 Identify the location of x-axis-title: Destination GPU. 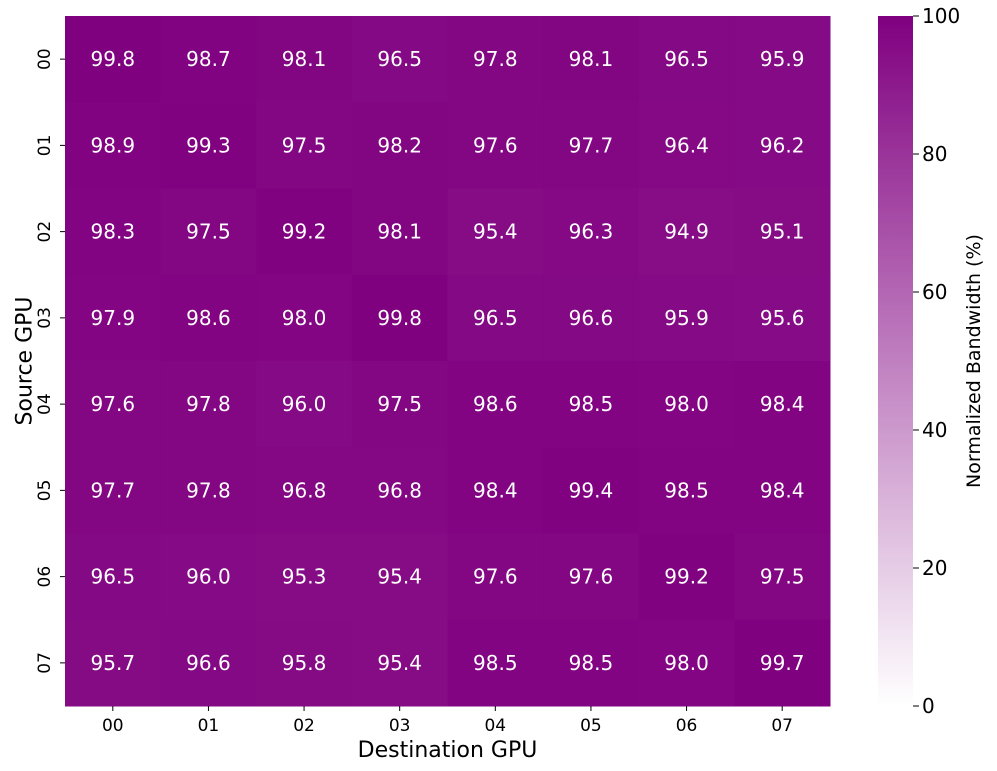
(448, 750).